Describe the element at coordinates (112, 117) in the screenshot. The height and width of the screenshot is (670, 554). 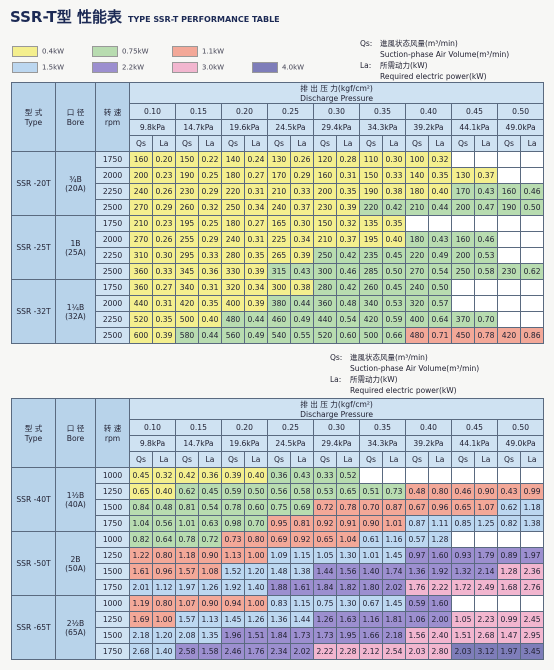
I see `header-cell: 转 速 rpm` at that location.